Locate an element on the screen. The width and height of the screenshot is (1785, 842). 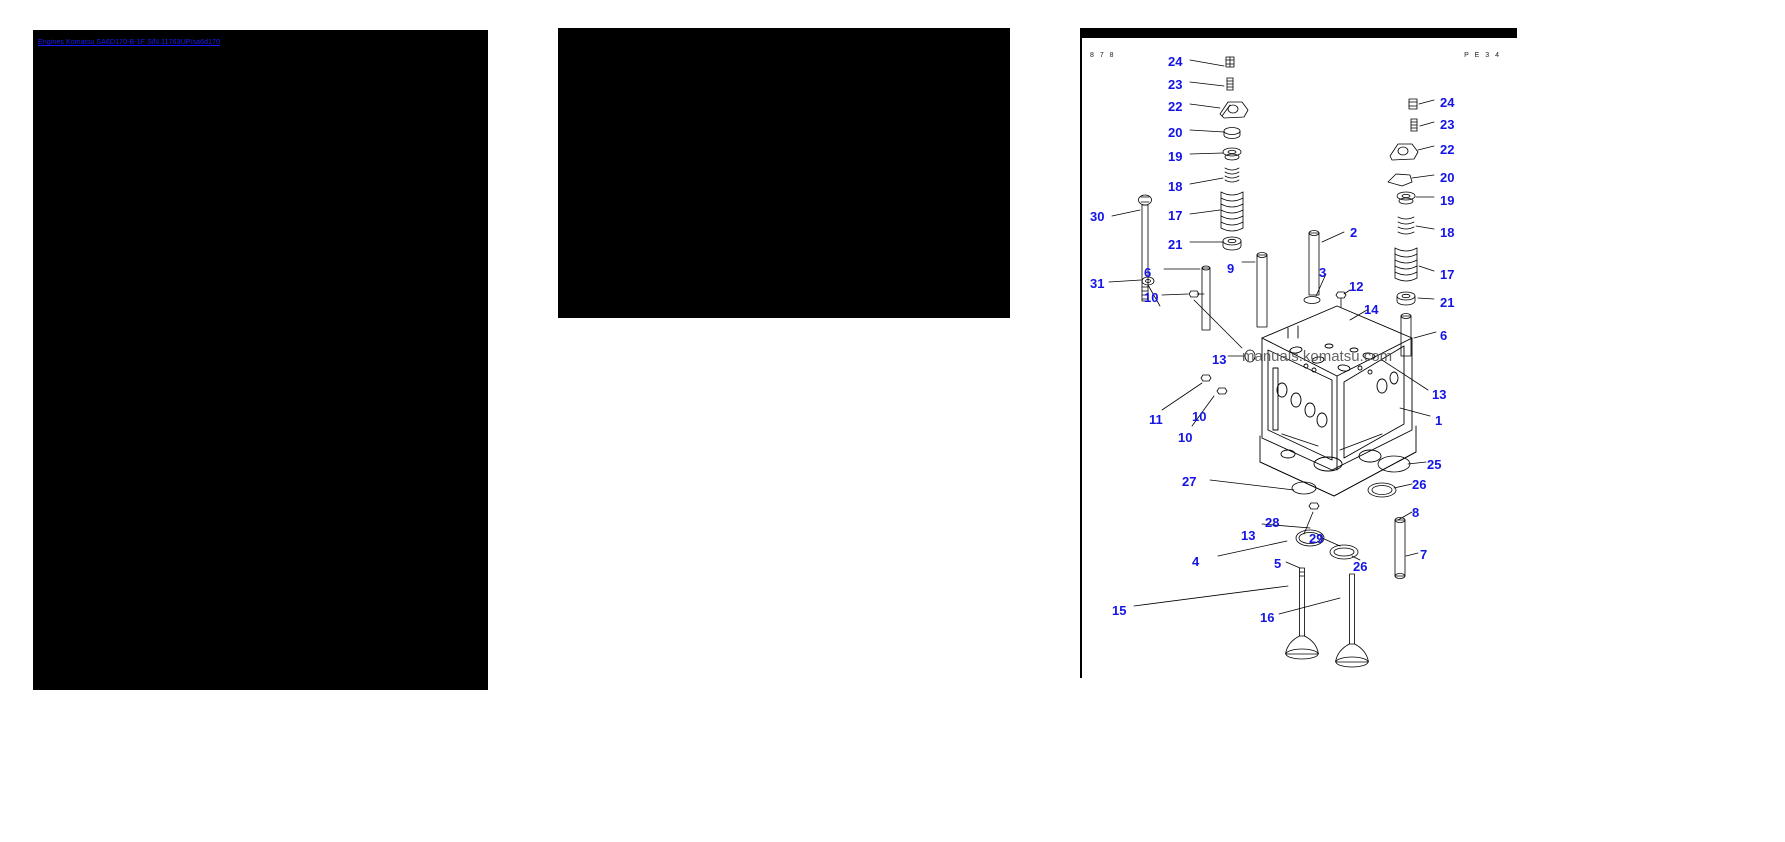
callout-number: 29 is located at coordinates (1316, 538).